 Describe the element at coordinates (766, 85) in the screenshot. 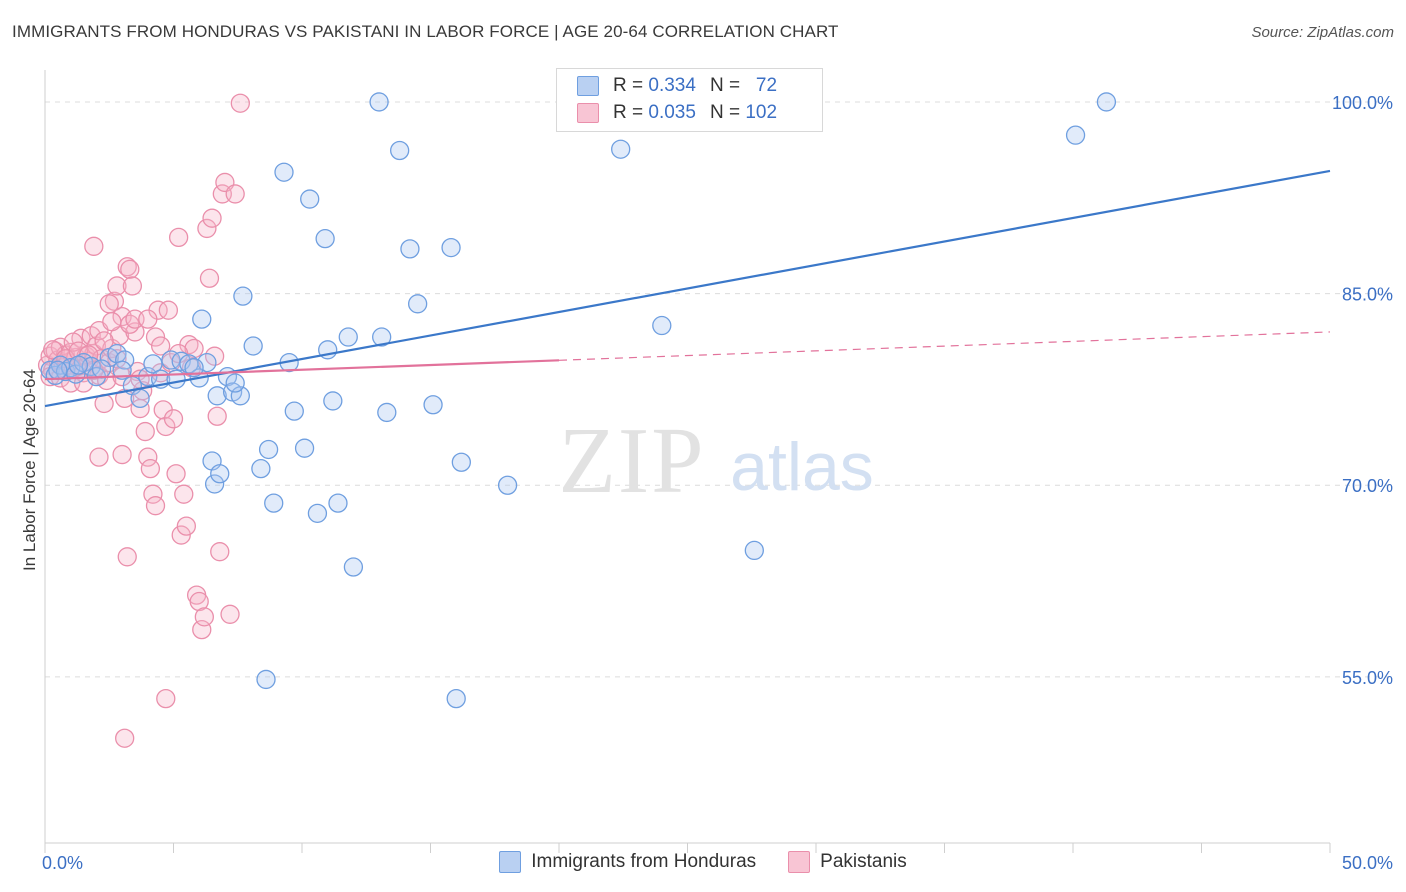

I see `legend-n-value: 72` at that location.